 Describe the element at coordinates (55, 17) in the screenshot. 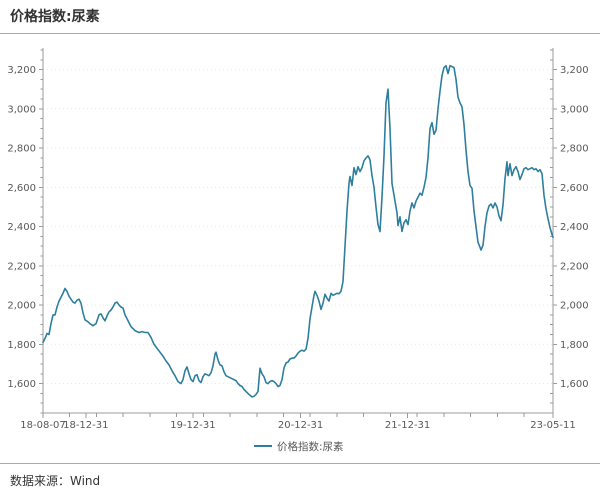

I see `chart-title: 价格指数:尿素` at that location.